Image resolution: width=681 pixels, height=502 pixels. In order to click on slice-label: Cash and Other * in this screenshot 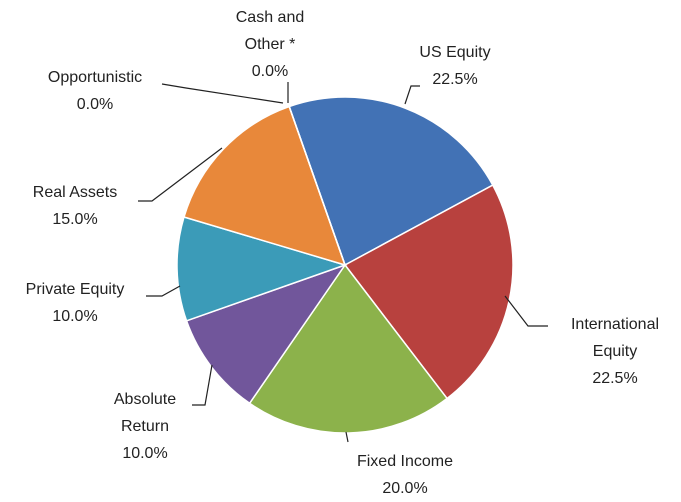, I will do `click(270, 31)`.